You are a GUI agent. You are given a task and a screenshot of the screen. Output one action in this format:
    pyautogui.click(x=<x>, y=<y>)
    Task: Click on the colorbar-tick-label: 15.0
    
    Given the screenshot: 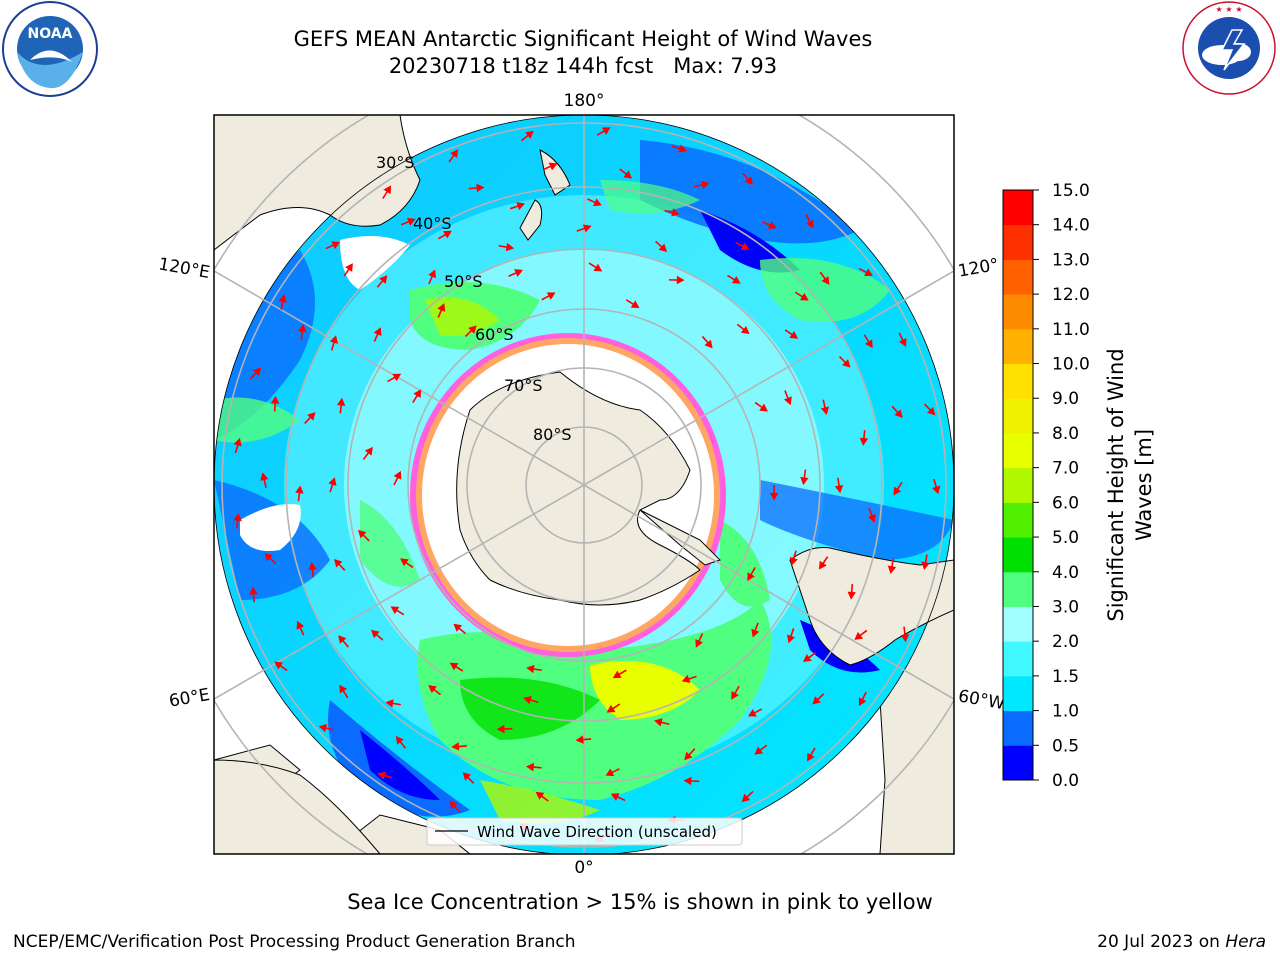 What is the action you would take?
    pyautogui.click(x=1071, y=191)
    